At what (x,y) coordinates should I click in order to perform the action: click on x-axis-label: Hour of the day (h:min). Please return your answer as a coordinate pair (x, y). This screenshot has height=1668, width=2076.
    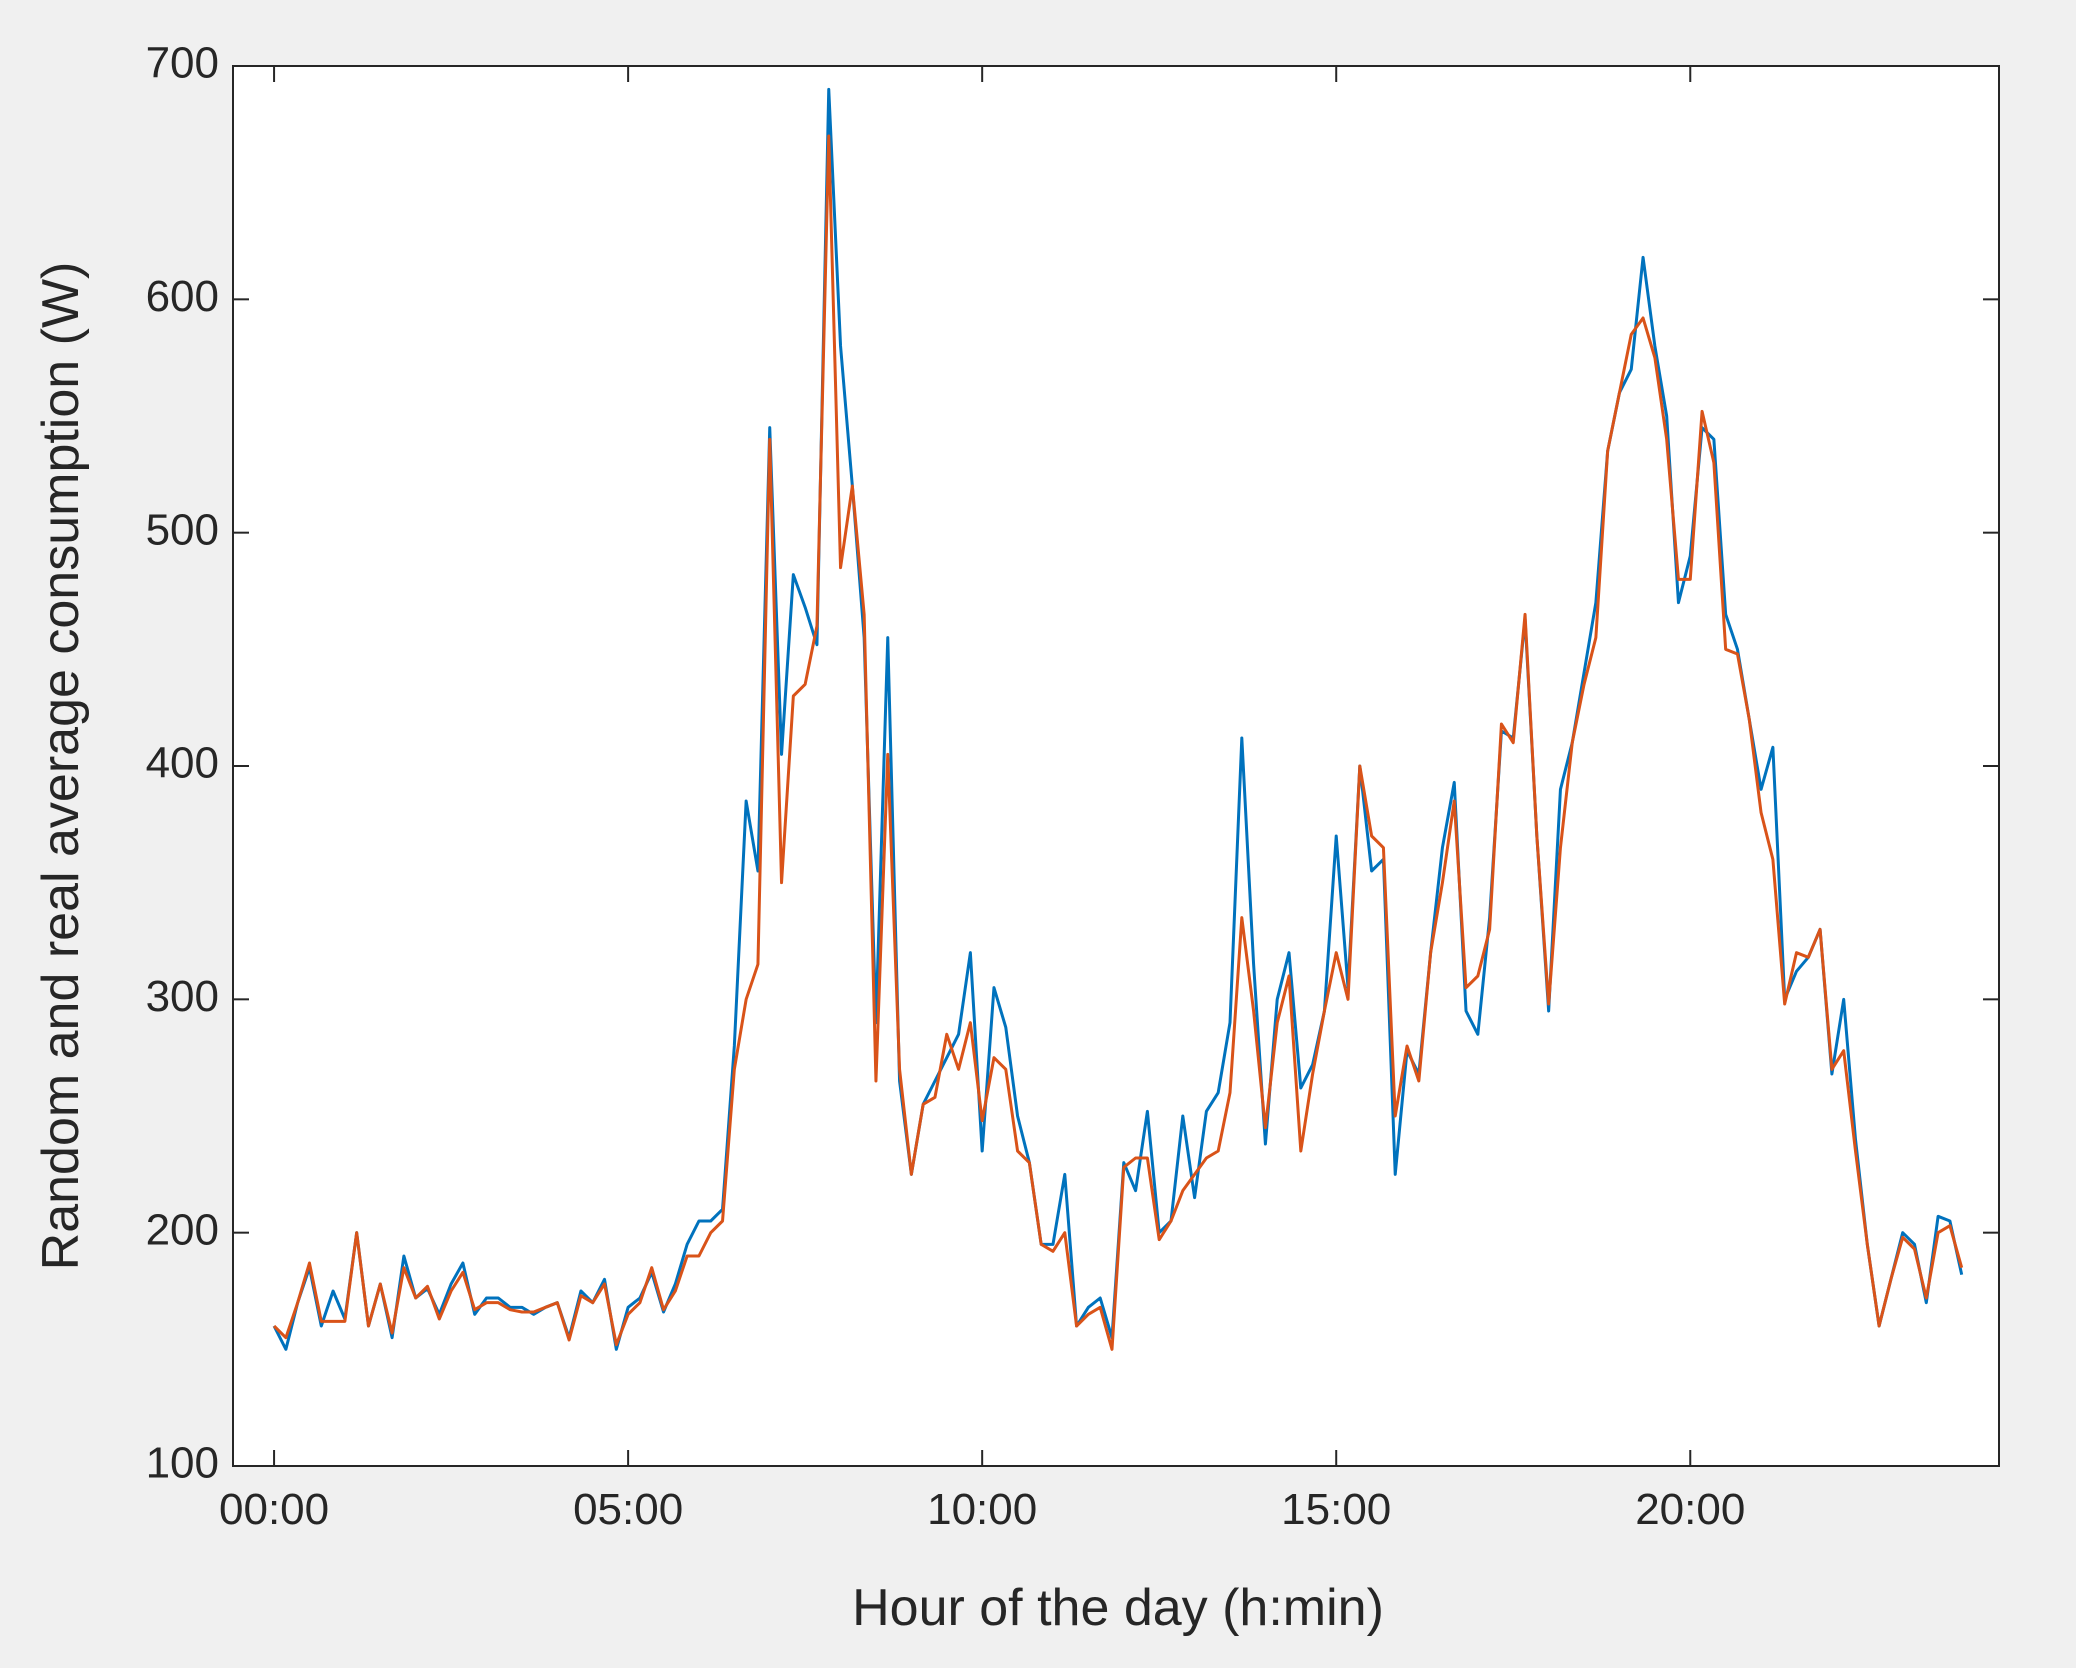
    Looking at the image, I should click on (1118, 1608).